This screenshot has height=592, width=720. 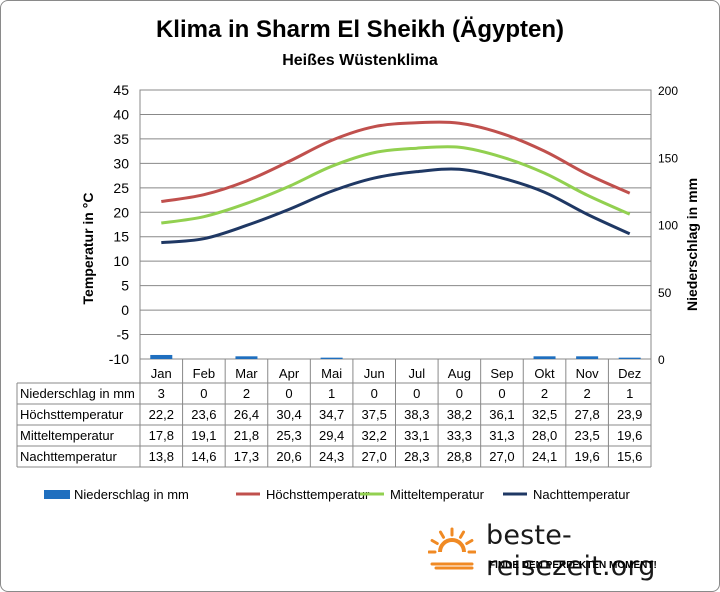 What do you see at coordinates (629, 414) in the screenshot?
I see `table-cell: 23,9` at bounding box center [629, 414].